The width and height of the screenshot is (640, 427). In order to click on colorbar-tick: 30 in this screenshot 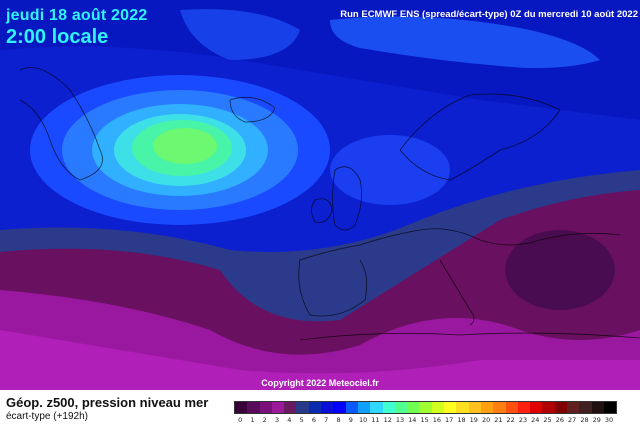, I will do `click(609, 420)`.